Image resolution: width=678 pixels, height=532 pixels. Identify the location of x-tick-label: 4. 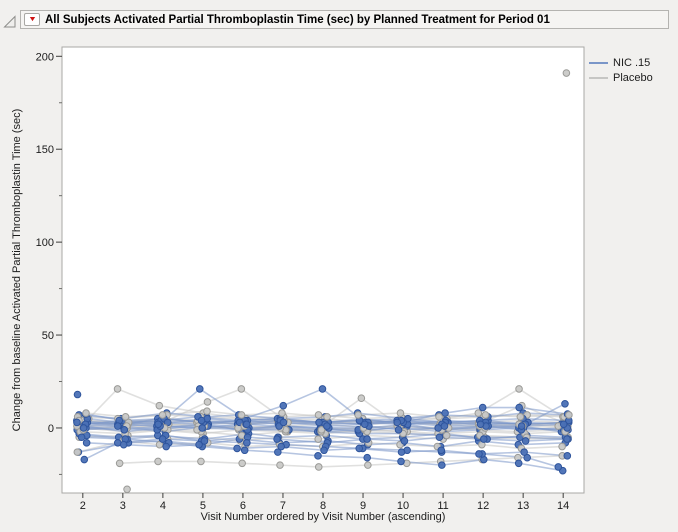
(163, 506).